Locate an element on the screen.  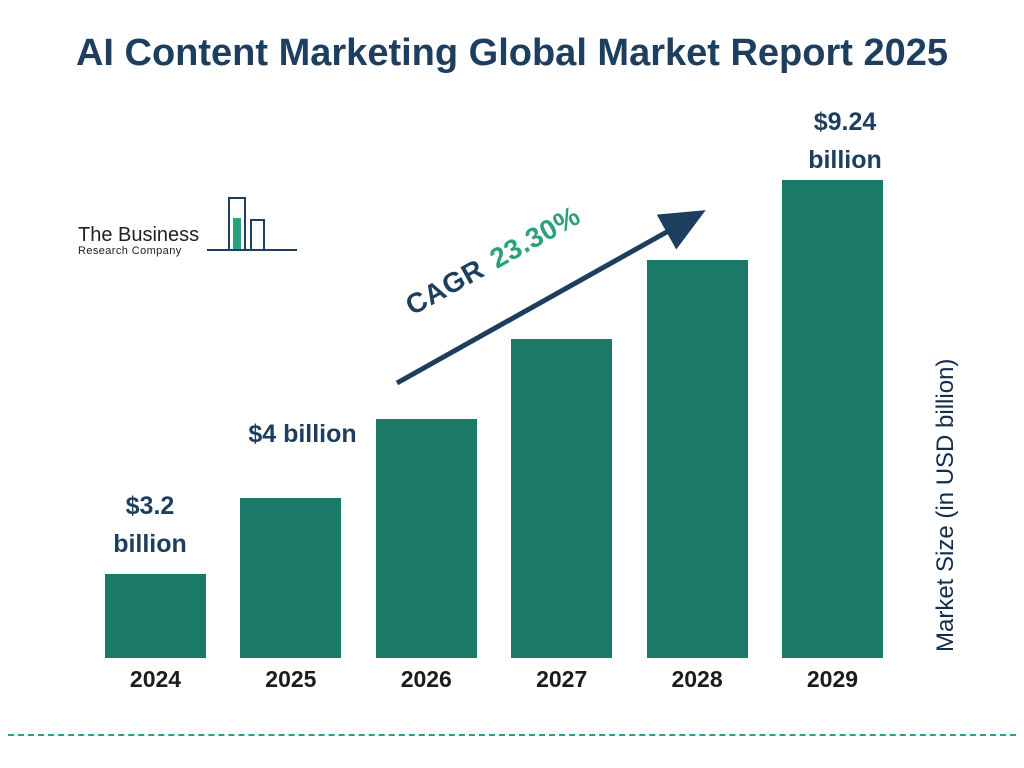
company-logo: The Business Research Company is located at coordinates (188, 227).